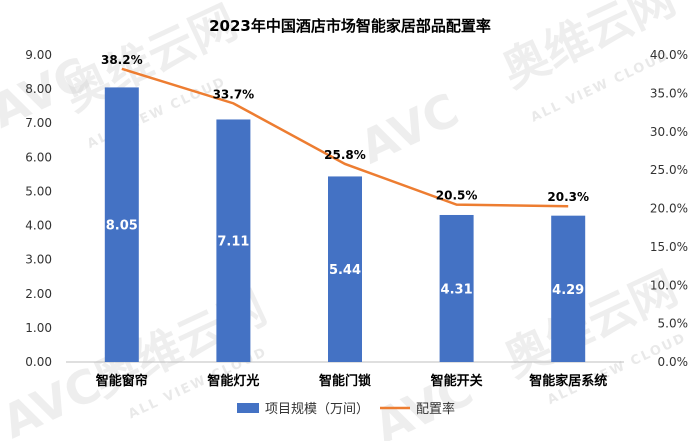  Describe the element at coordinates (568, 197) in the screenshot. I see `rate-value-label: 20.3%` at that location.